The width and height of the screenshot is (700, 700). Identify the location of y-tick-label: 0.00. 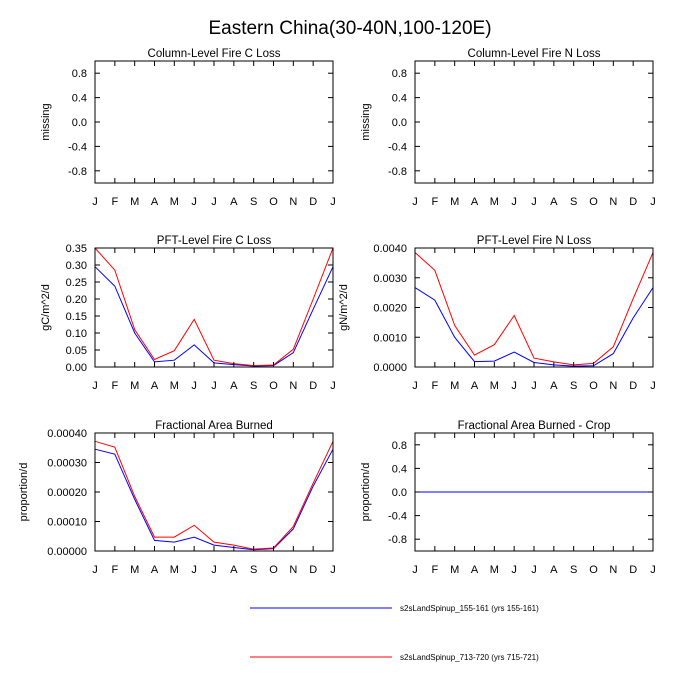
(76, 368).